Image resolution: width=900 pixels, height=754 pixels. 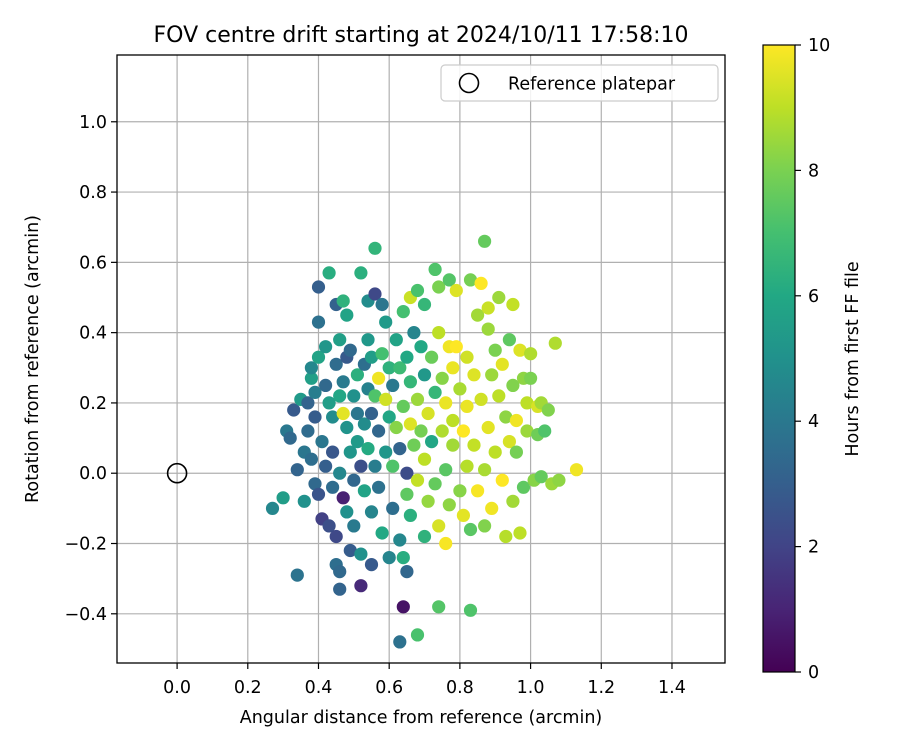 What do you see at coordinates (86, 545) in the screenshot?
I see `y-tick-label: −0.2` at bounding box center [86, 545].